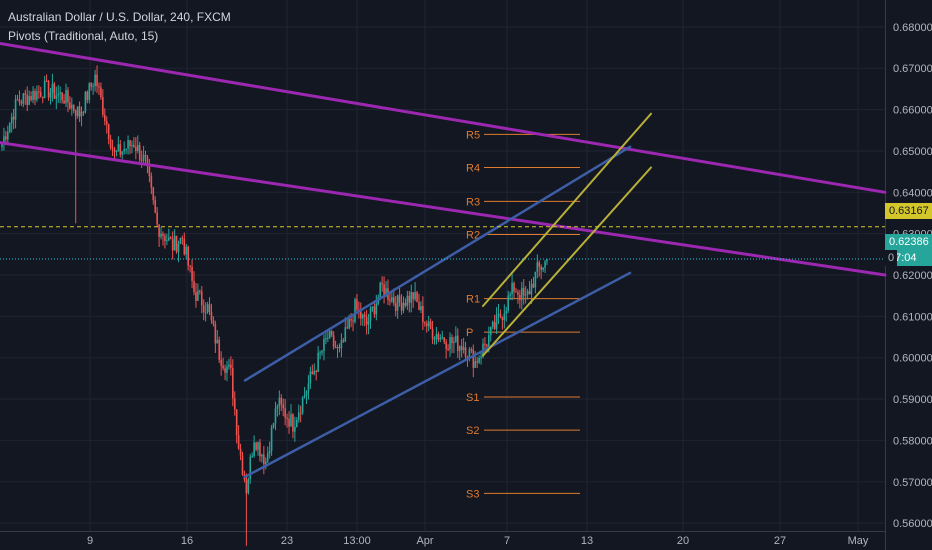  I want to click on time-tick-label: 16, so click(187, 541).